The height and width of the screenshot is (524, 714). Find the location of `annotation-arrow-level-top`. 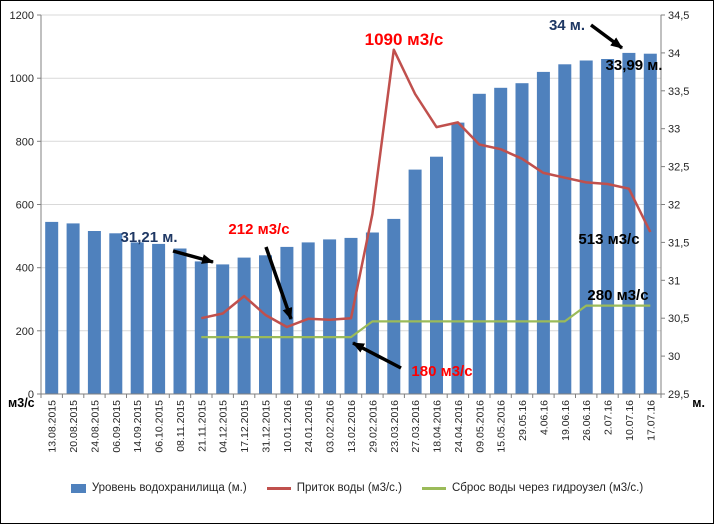

annotation-arrow-level-top is located at coordinates (606, 36).